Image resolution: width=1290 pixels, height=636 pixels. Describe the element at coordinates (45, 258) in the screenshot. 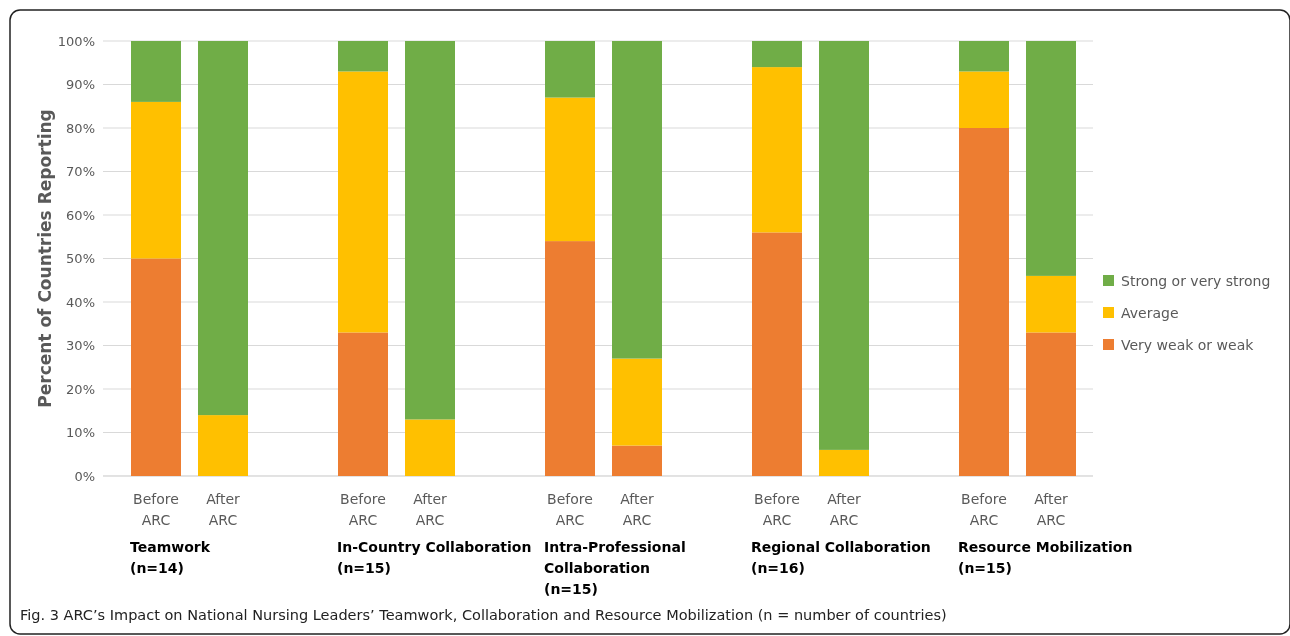

I see `y-axis-title: Percent of Countries Reporting` at that location.